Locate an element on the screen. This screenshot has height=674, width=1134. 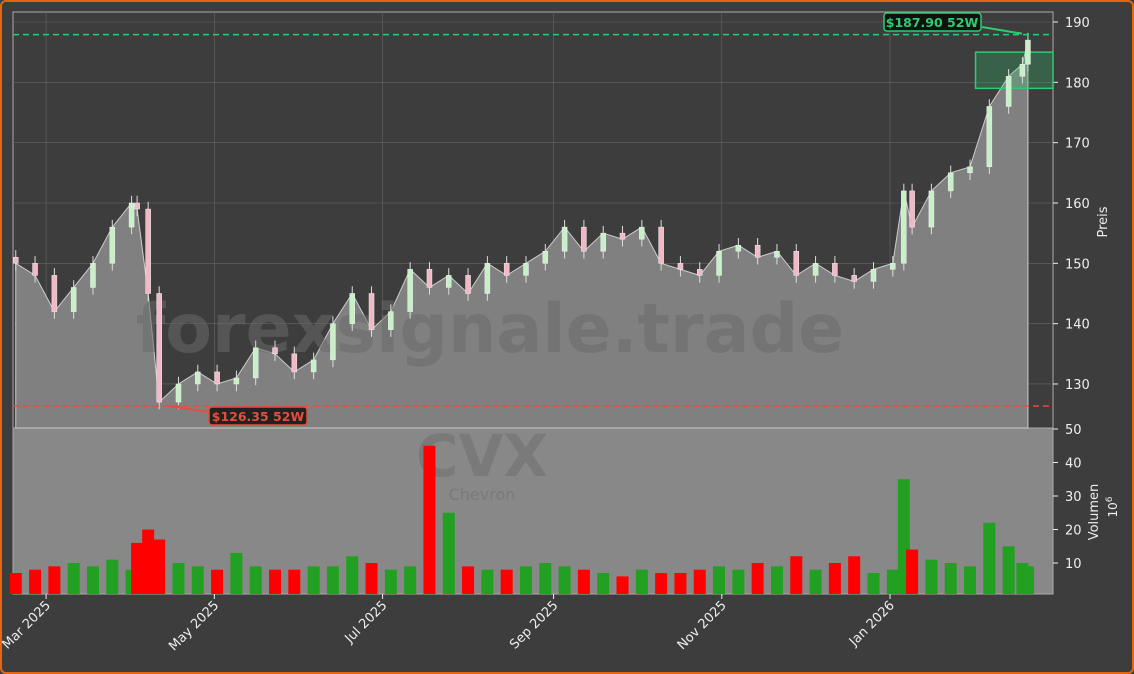
high-52w-label: $187.90 52W is located at coordinates (932, 22).